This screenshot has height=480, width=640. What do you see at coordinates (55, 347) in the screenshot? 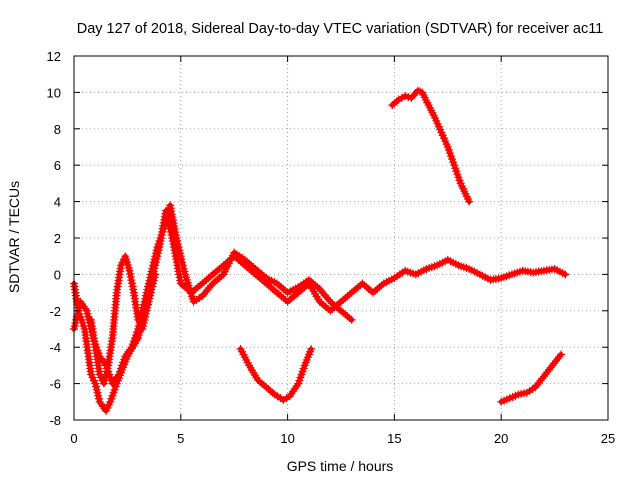
I see `y-tick-label: -4` at bounding box center [55, 347].